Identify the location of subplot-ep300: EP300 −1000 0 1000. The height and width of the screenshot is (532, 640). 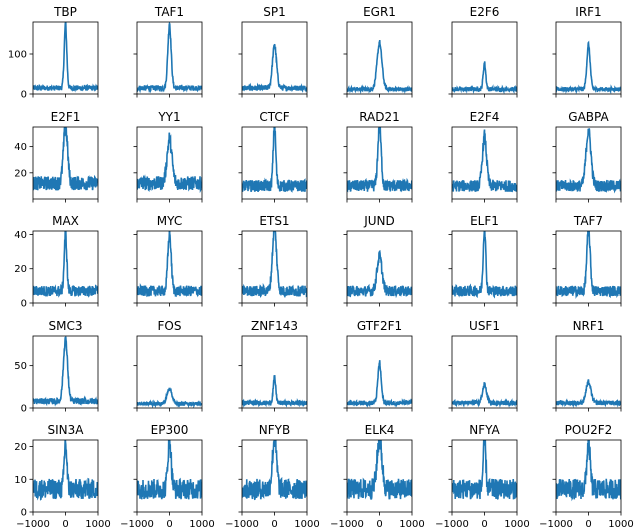
(167, 476).